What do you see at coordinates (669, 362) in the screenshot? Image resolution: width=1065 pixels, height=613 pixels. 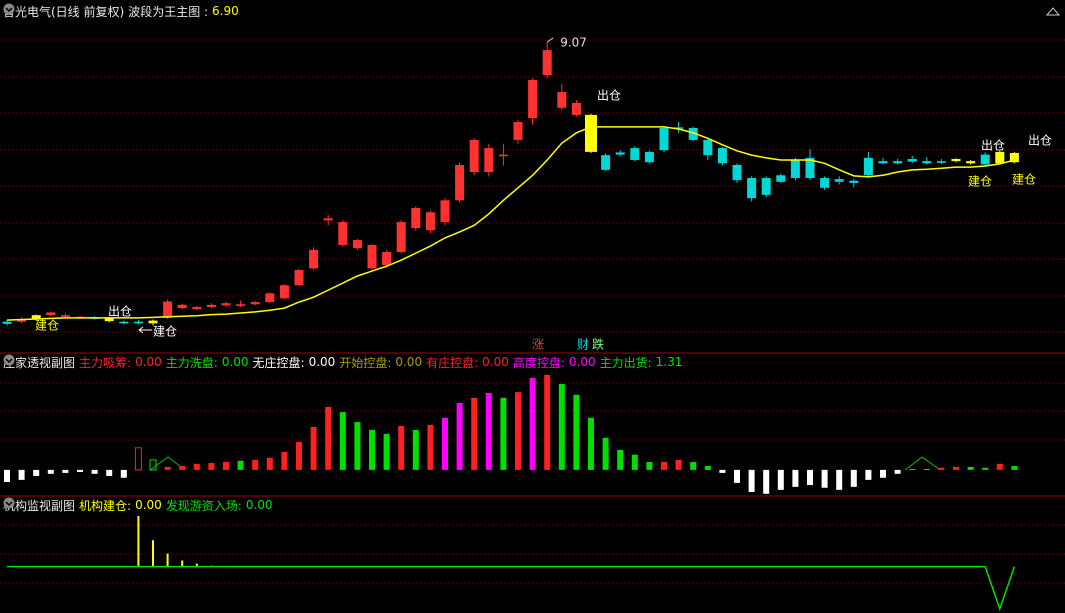 I see `readout-value: 1.31` at bounding box center [669, 362].